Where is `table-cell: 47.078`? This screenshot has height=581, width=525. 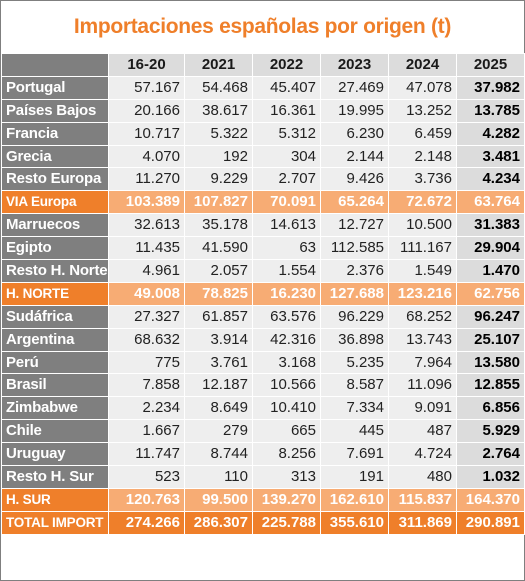
table-cell: 47.078 is located at coordinates (422, 87).